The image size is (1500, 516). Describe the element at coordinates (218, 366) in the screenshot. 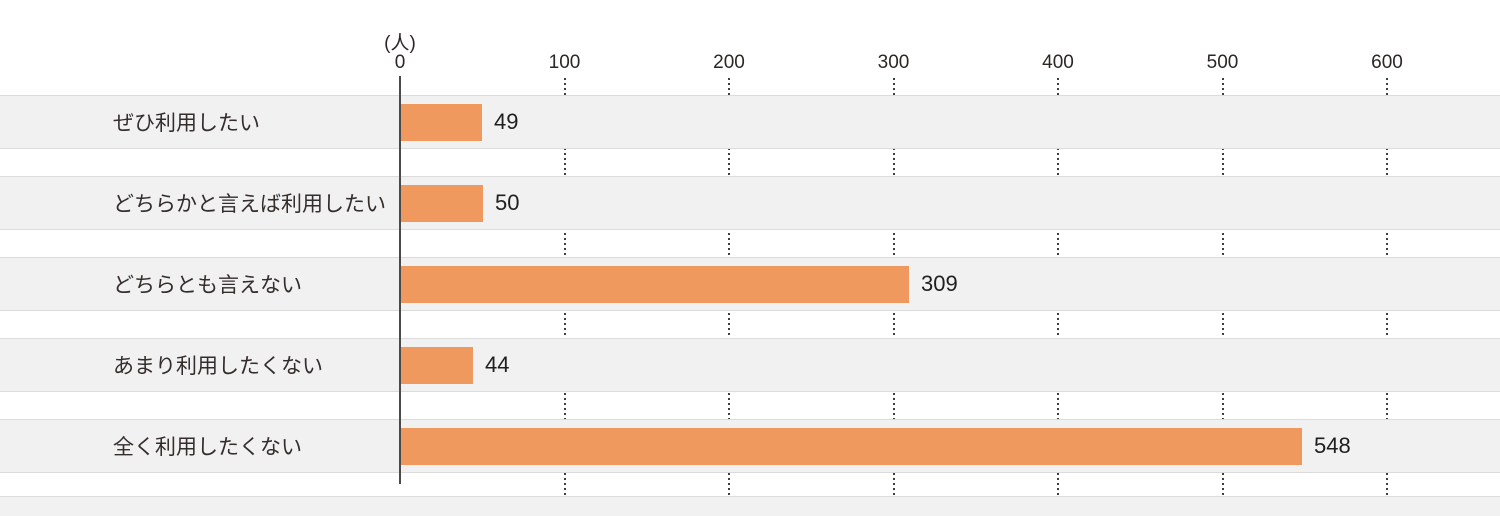

I see `category-label: あまり利用したくない` at that location.